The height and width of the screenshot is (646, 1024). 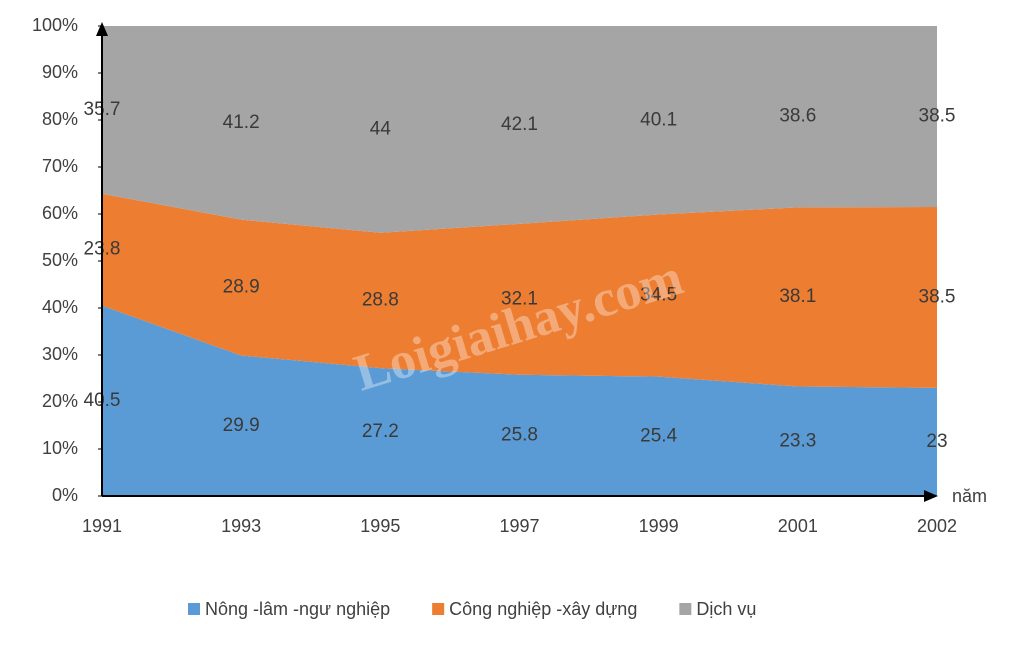 What do you see at coordinates (797, 440) in the screenshot?
I see `data-label: 23.3` at bounding box center [797, 440].